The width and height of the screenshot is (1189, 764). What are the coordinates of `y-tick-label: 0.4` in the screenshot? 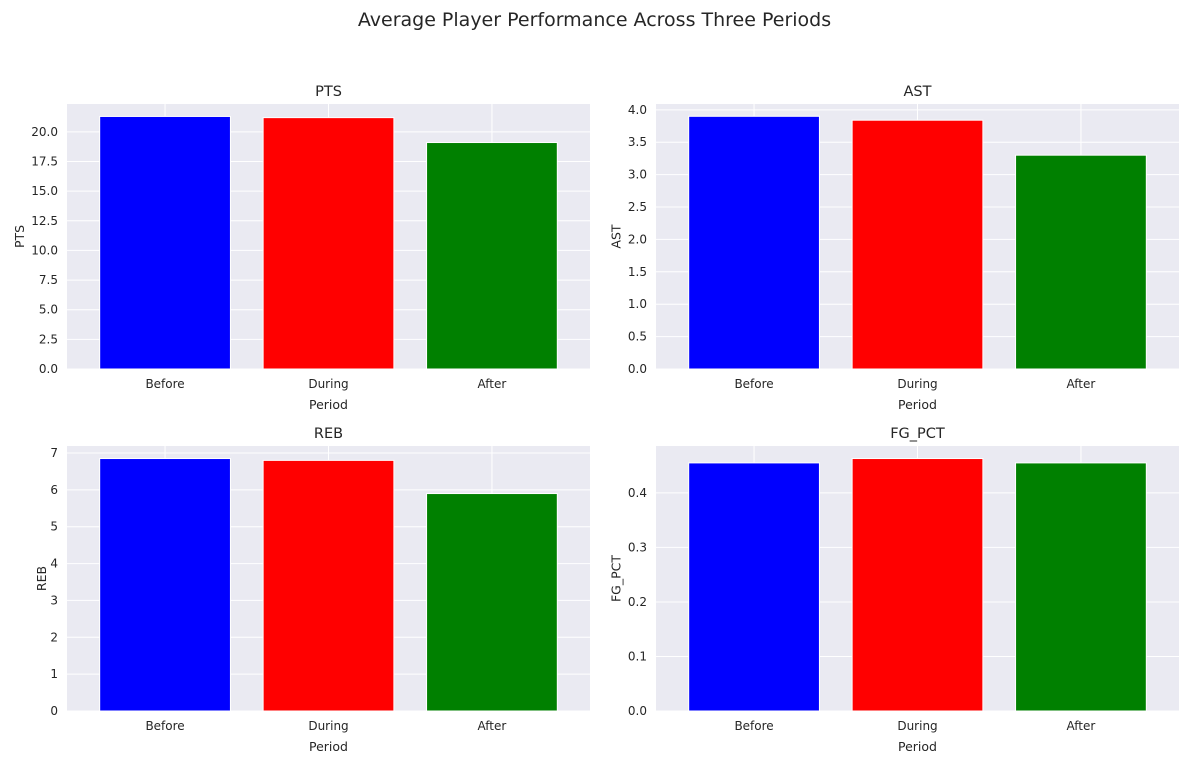 It's located at (637, 493).